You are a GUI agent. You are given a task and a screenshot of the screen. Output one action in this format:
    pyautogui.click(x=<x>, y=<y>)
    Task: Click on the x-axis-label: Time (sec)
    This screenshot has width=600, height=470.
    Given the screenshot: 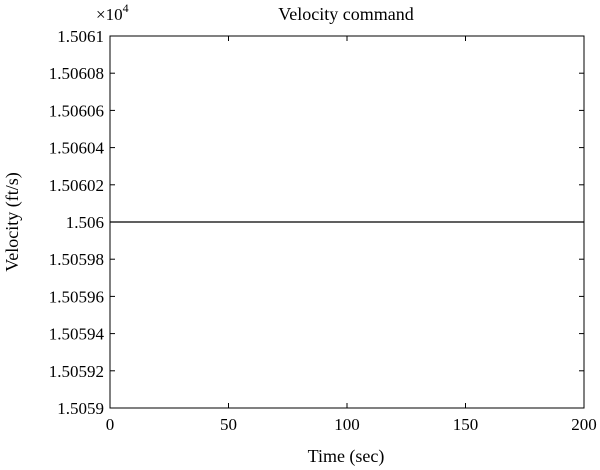 What is the action you would take?
    pyautogui.click(x=346, y=456)
    